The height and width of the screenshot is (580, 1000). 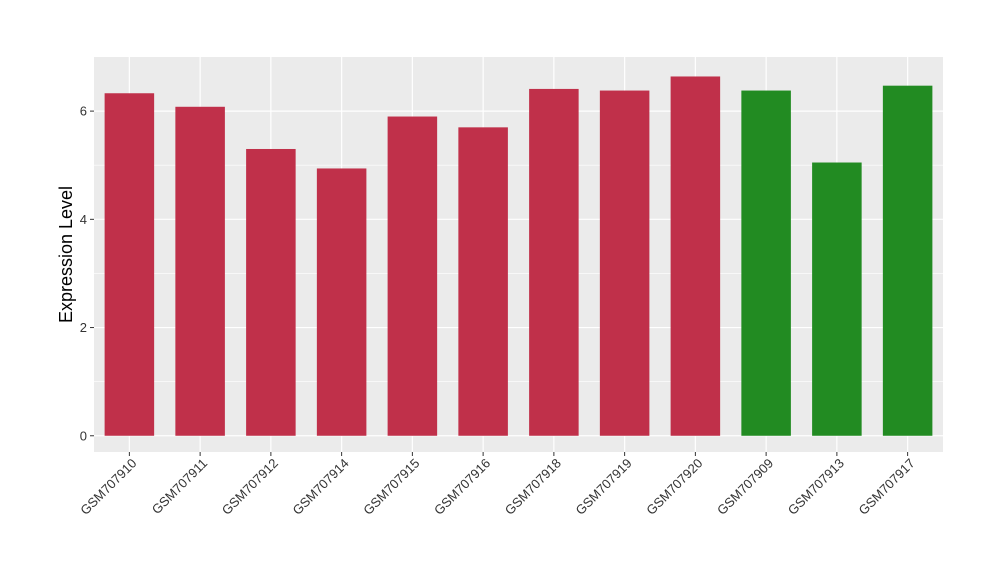 What do you see at coordinates (83, 327) in the screenshot?
I see `y-tick-label: 2` at bounding box center [83, 327].